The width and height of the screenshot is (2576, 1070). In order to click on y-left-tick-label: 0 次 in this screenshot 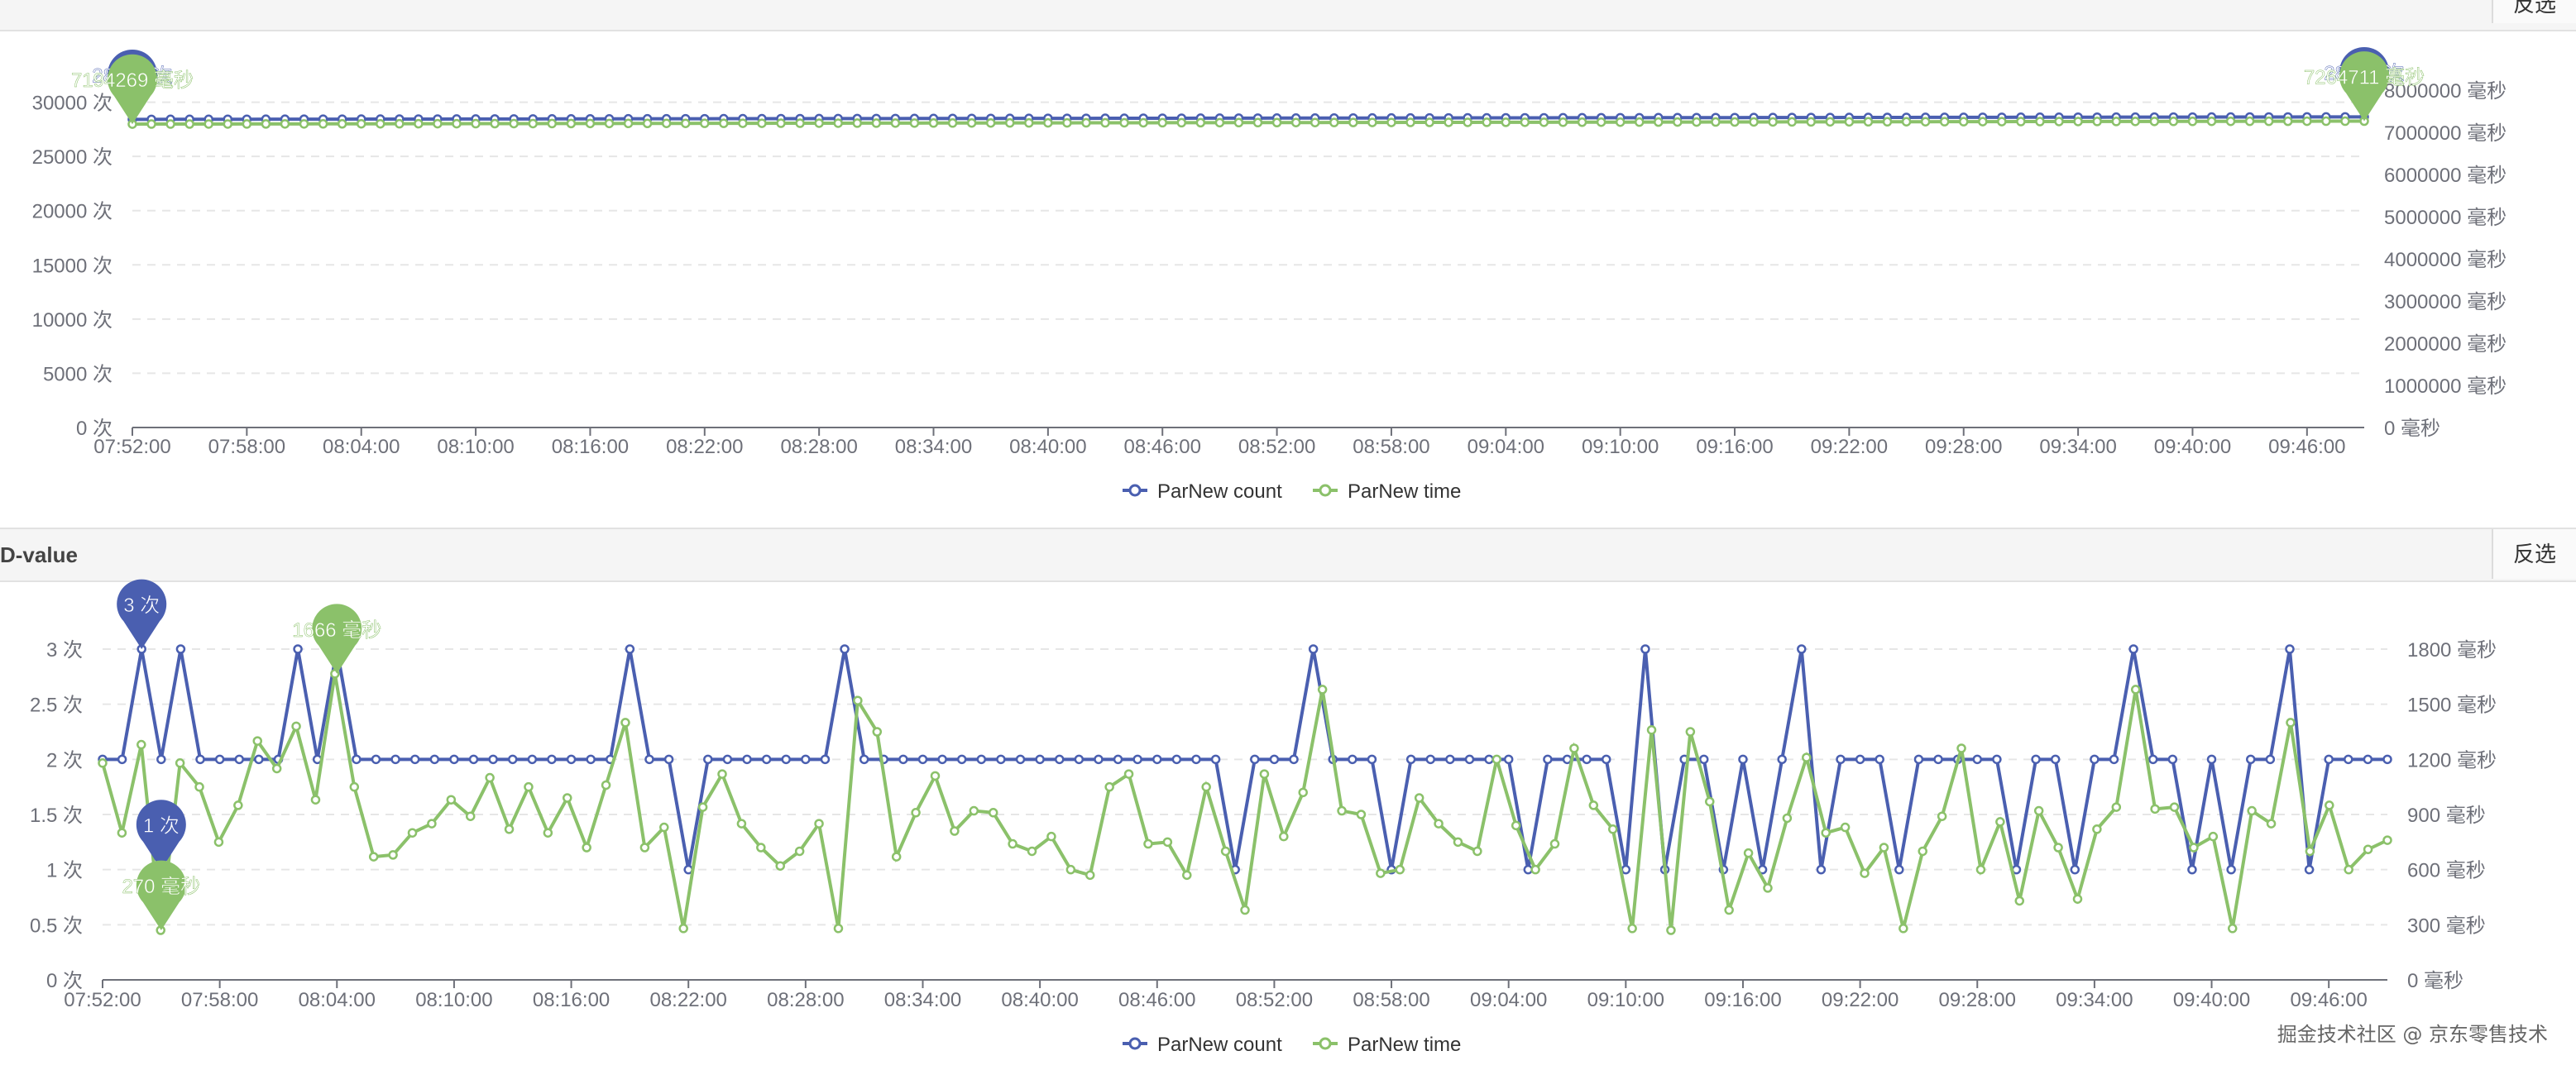, I will do `click(64, 981)`.